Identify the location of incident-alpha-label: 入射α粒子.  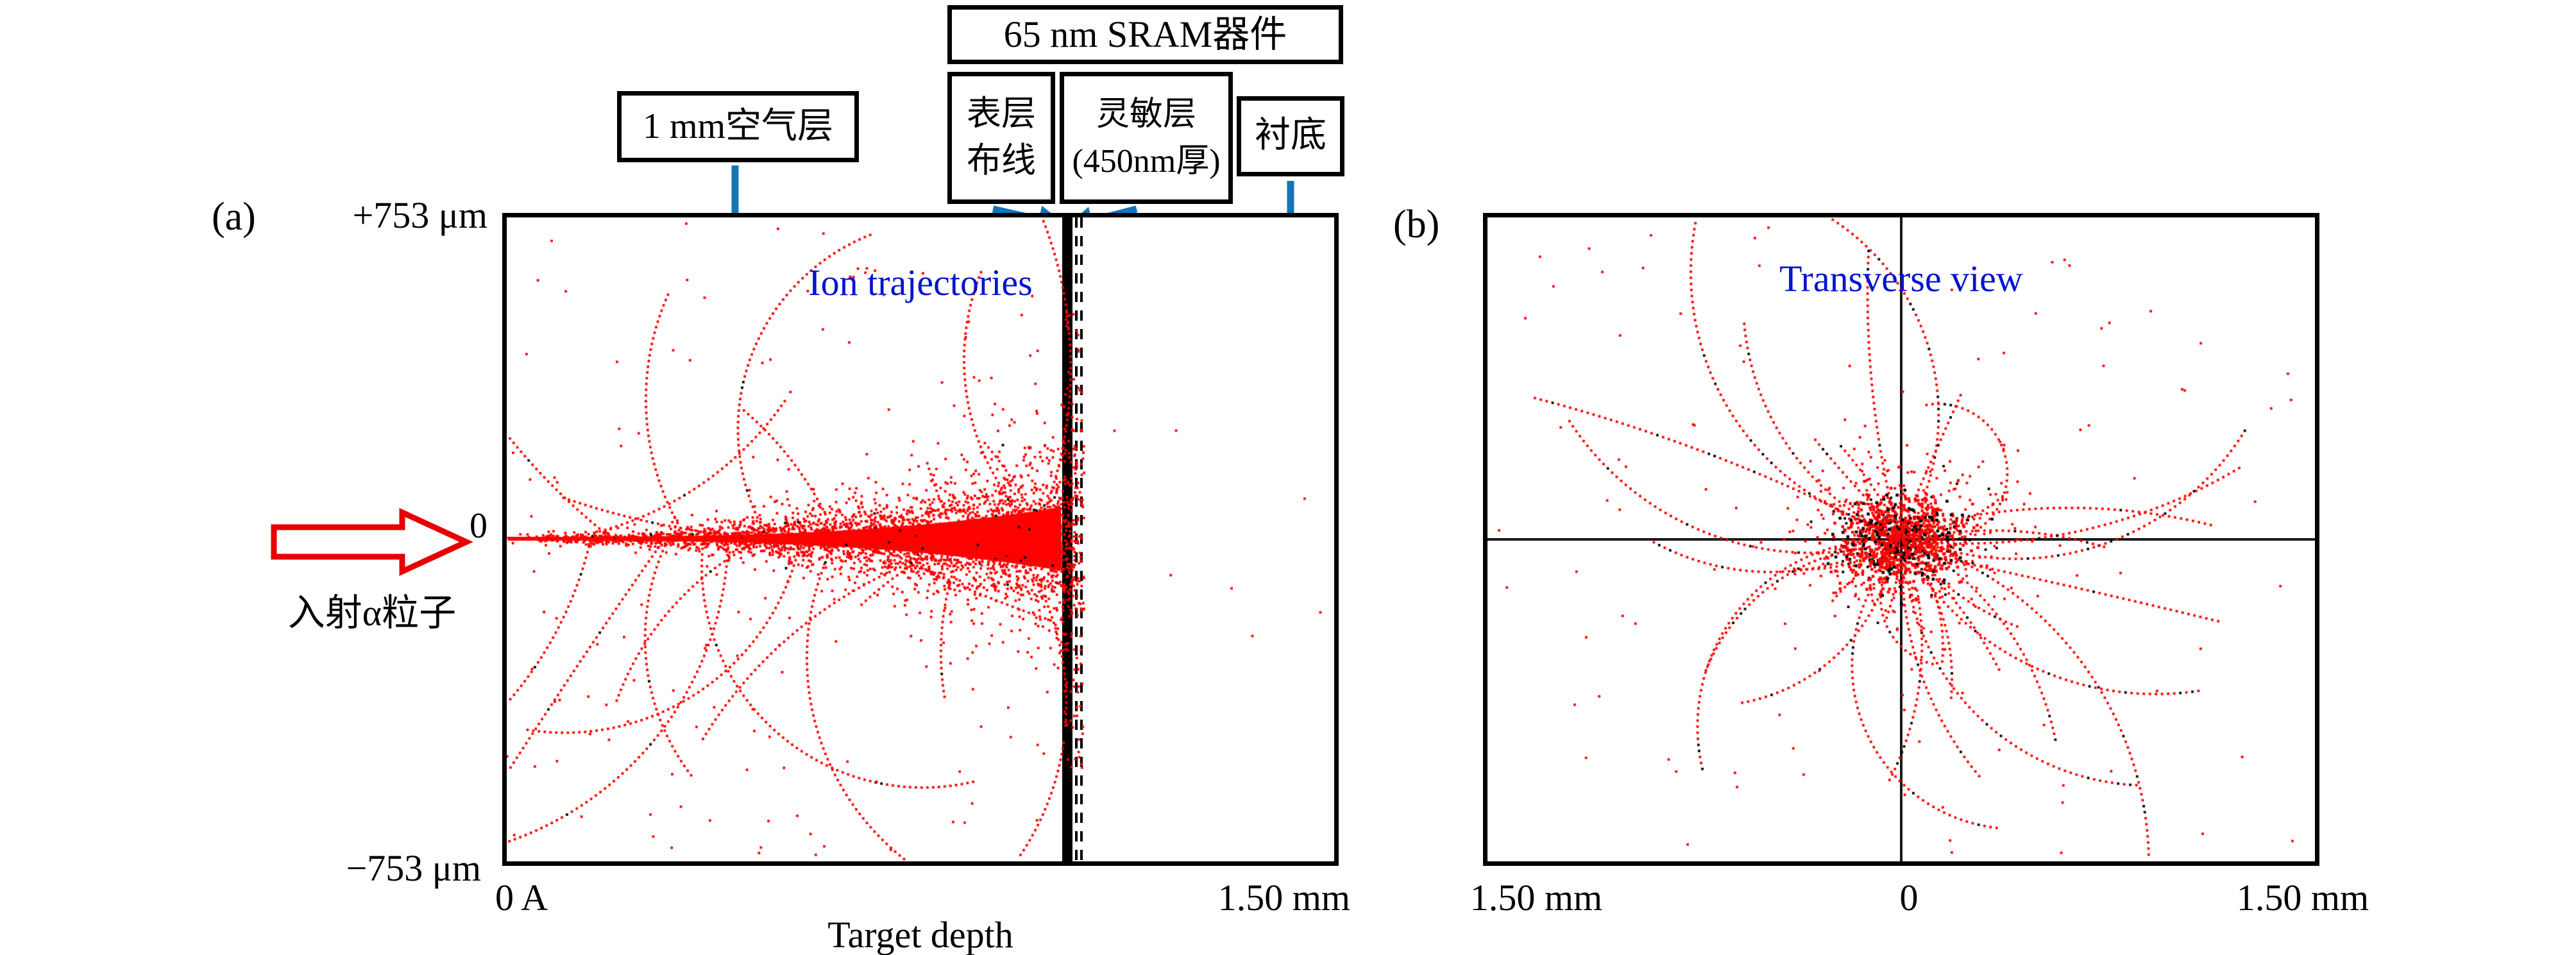
(372, 613).